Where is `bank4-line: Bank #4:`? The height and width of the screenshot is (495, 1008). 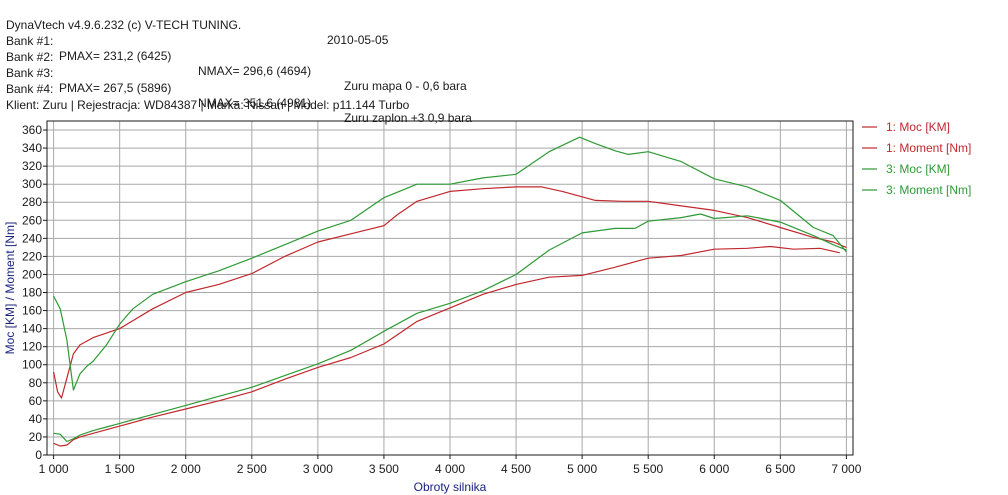 bank4-line: Bank #4: is located at coordinates (306, 81).